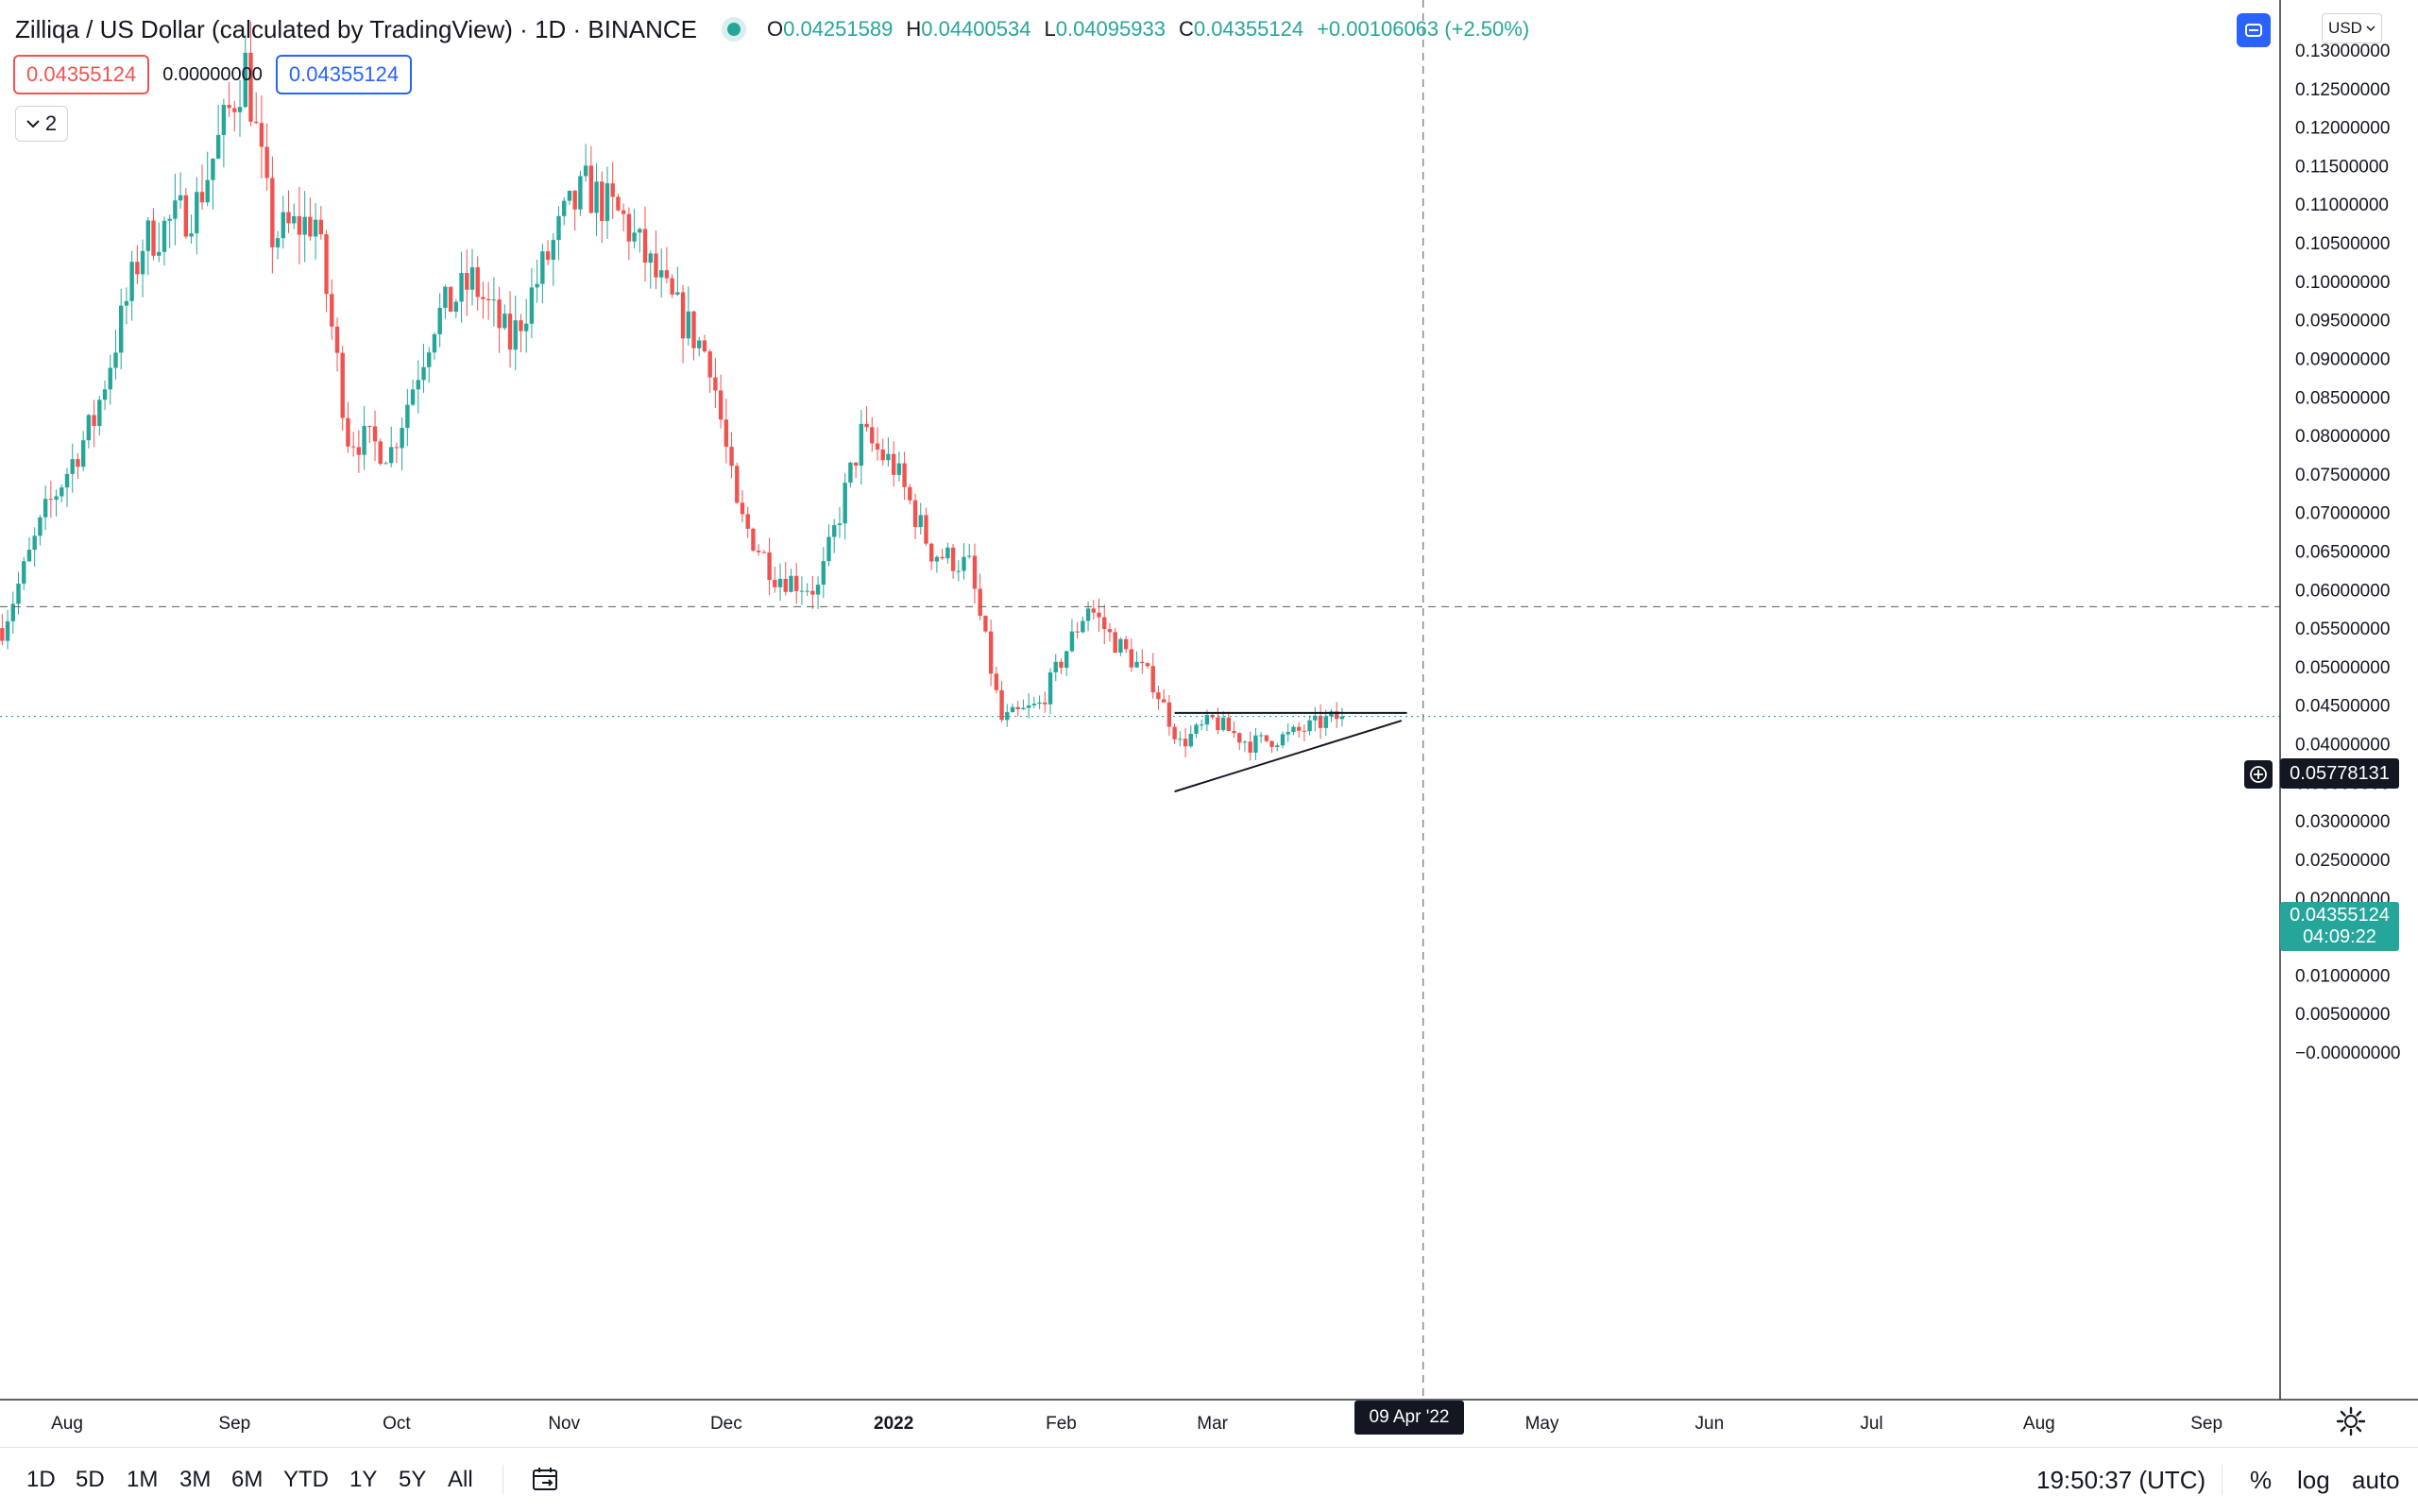 The image size is (2418, 1512). I want to click on range-button-5y: 5Y, so click(413, 1479).